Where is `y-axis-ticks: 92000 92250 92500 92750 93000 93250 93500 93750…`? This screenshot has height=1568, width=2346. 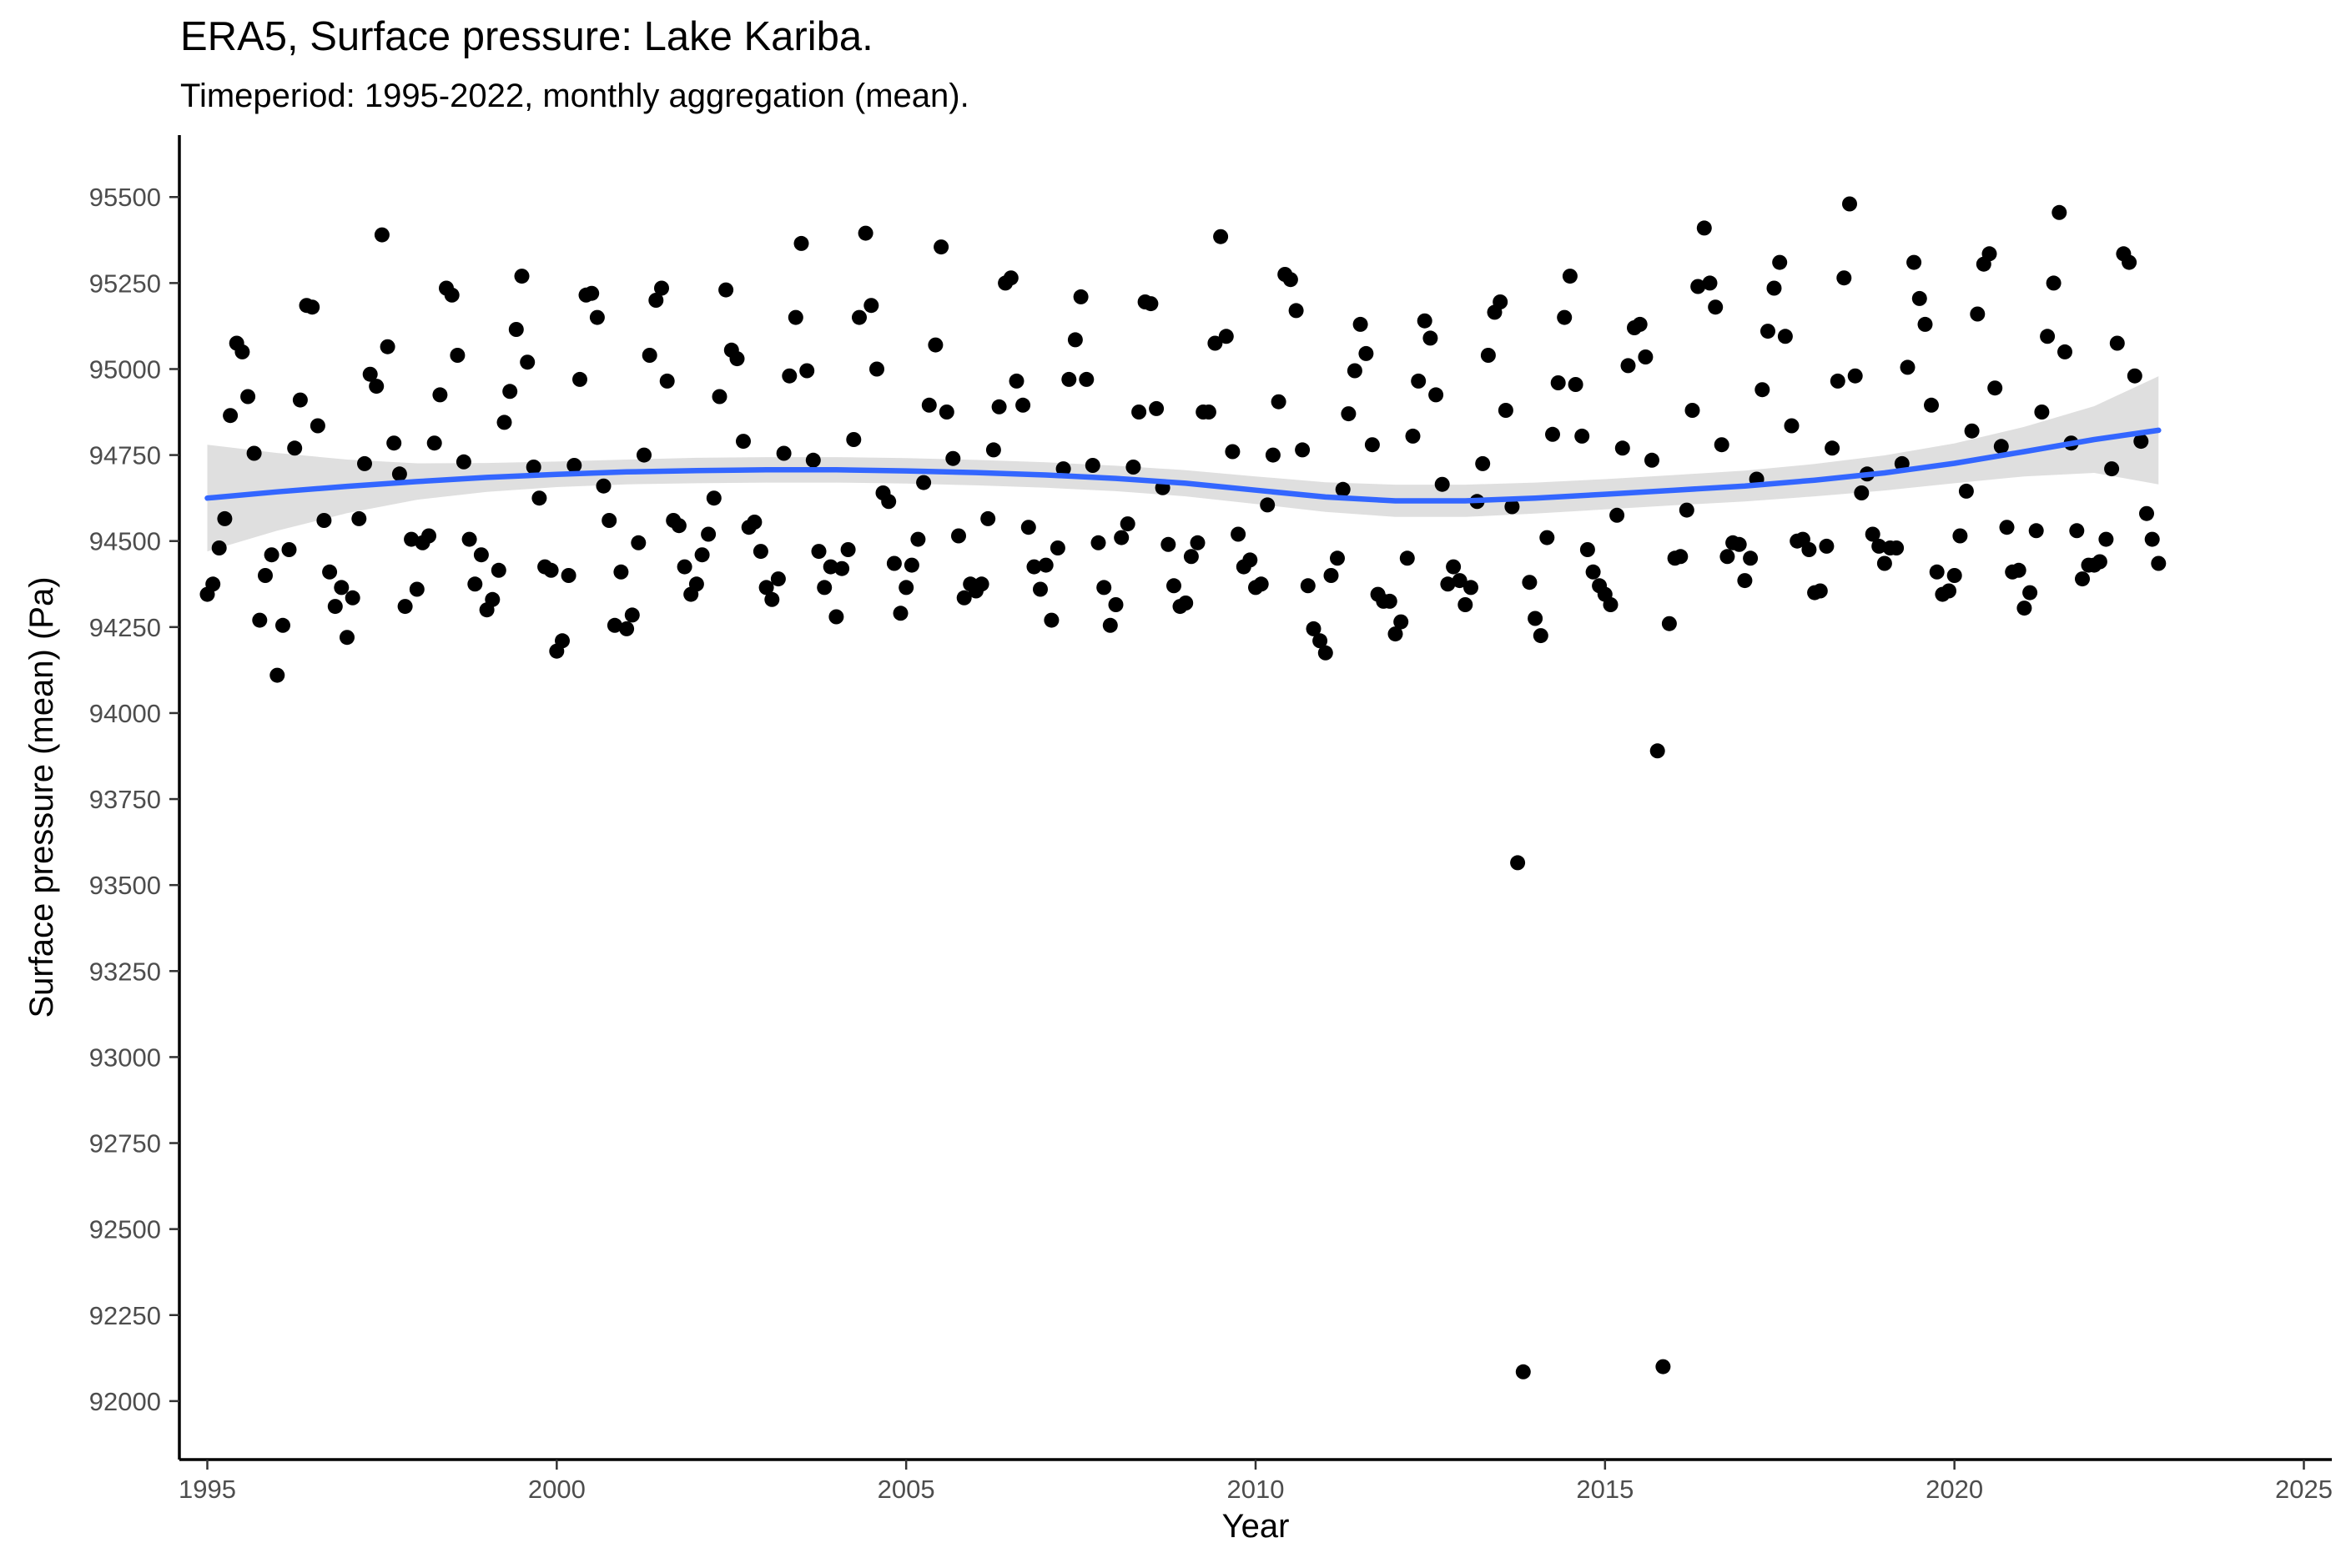
y-axis-ticks: 92000 92250 92500 92750 93000 93250 93500 93750… is located at coordinates (134, 799).